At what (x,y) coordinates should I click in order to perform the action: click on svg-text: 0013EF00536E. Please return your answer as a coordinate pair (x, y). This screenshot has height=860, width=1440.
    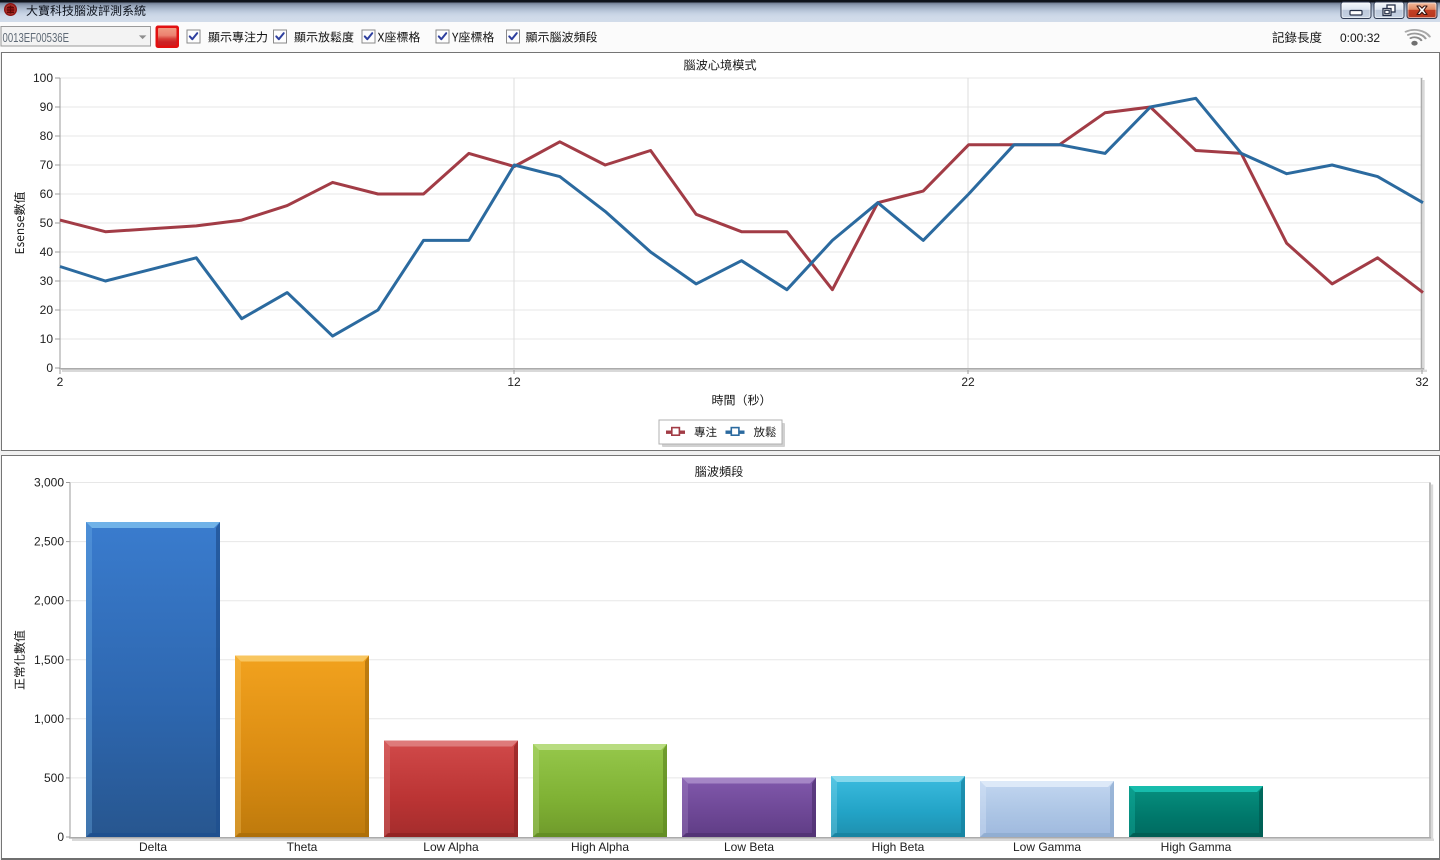
    Looking at the image, I should click on (36, 38).